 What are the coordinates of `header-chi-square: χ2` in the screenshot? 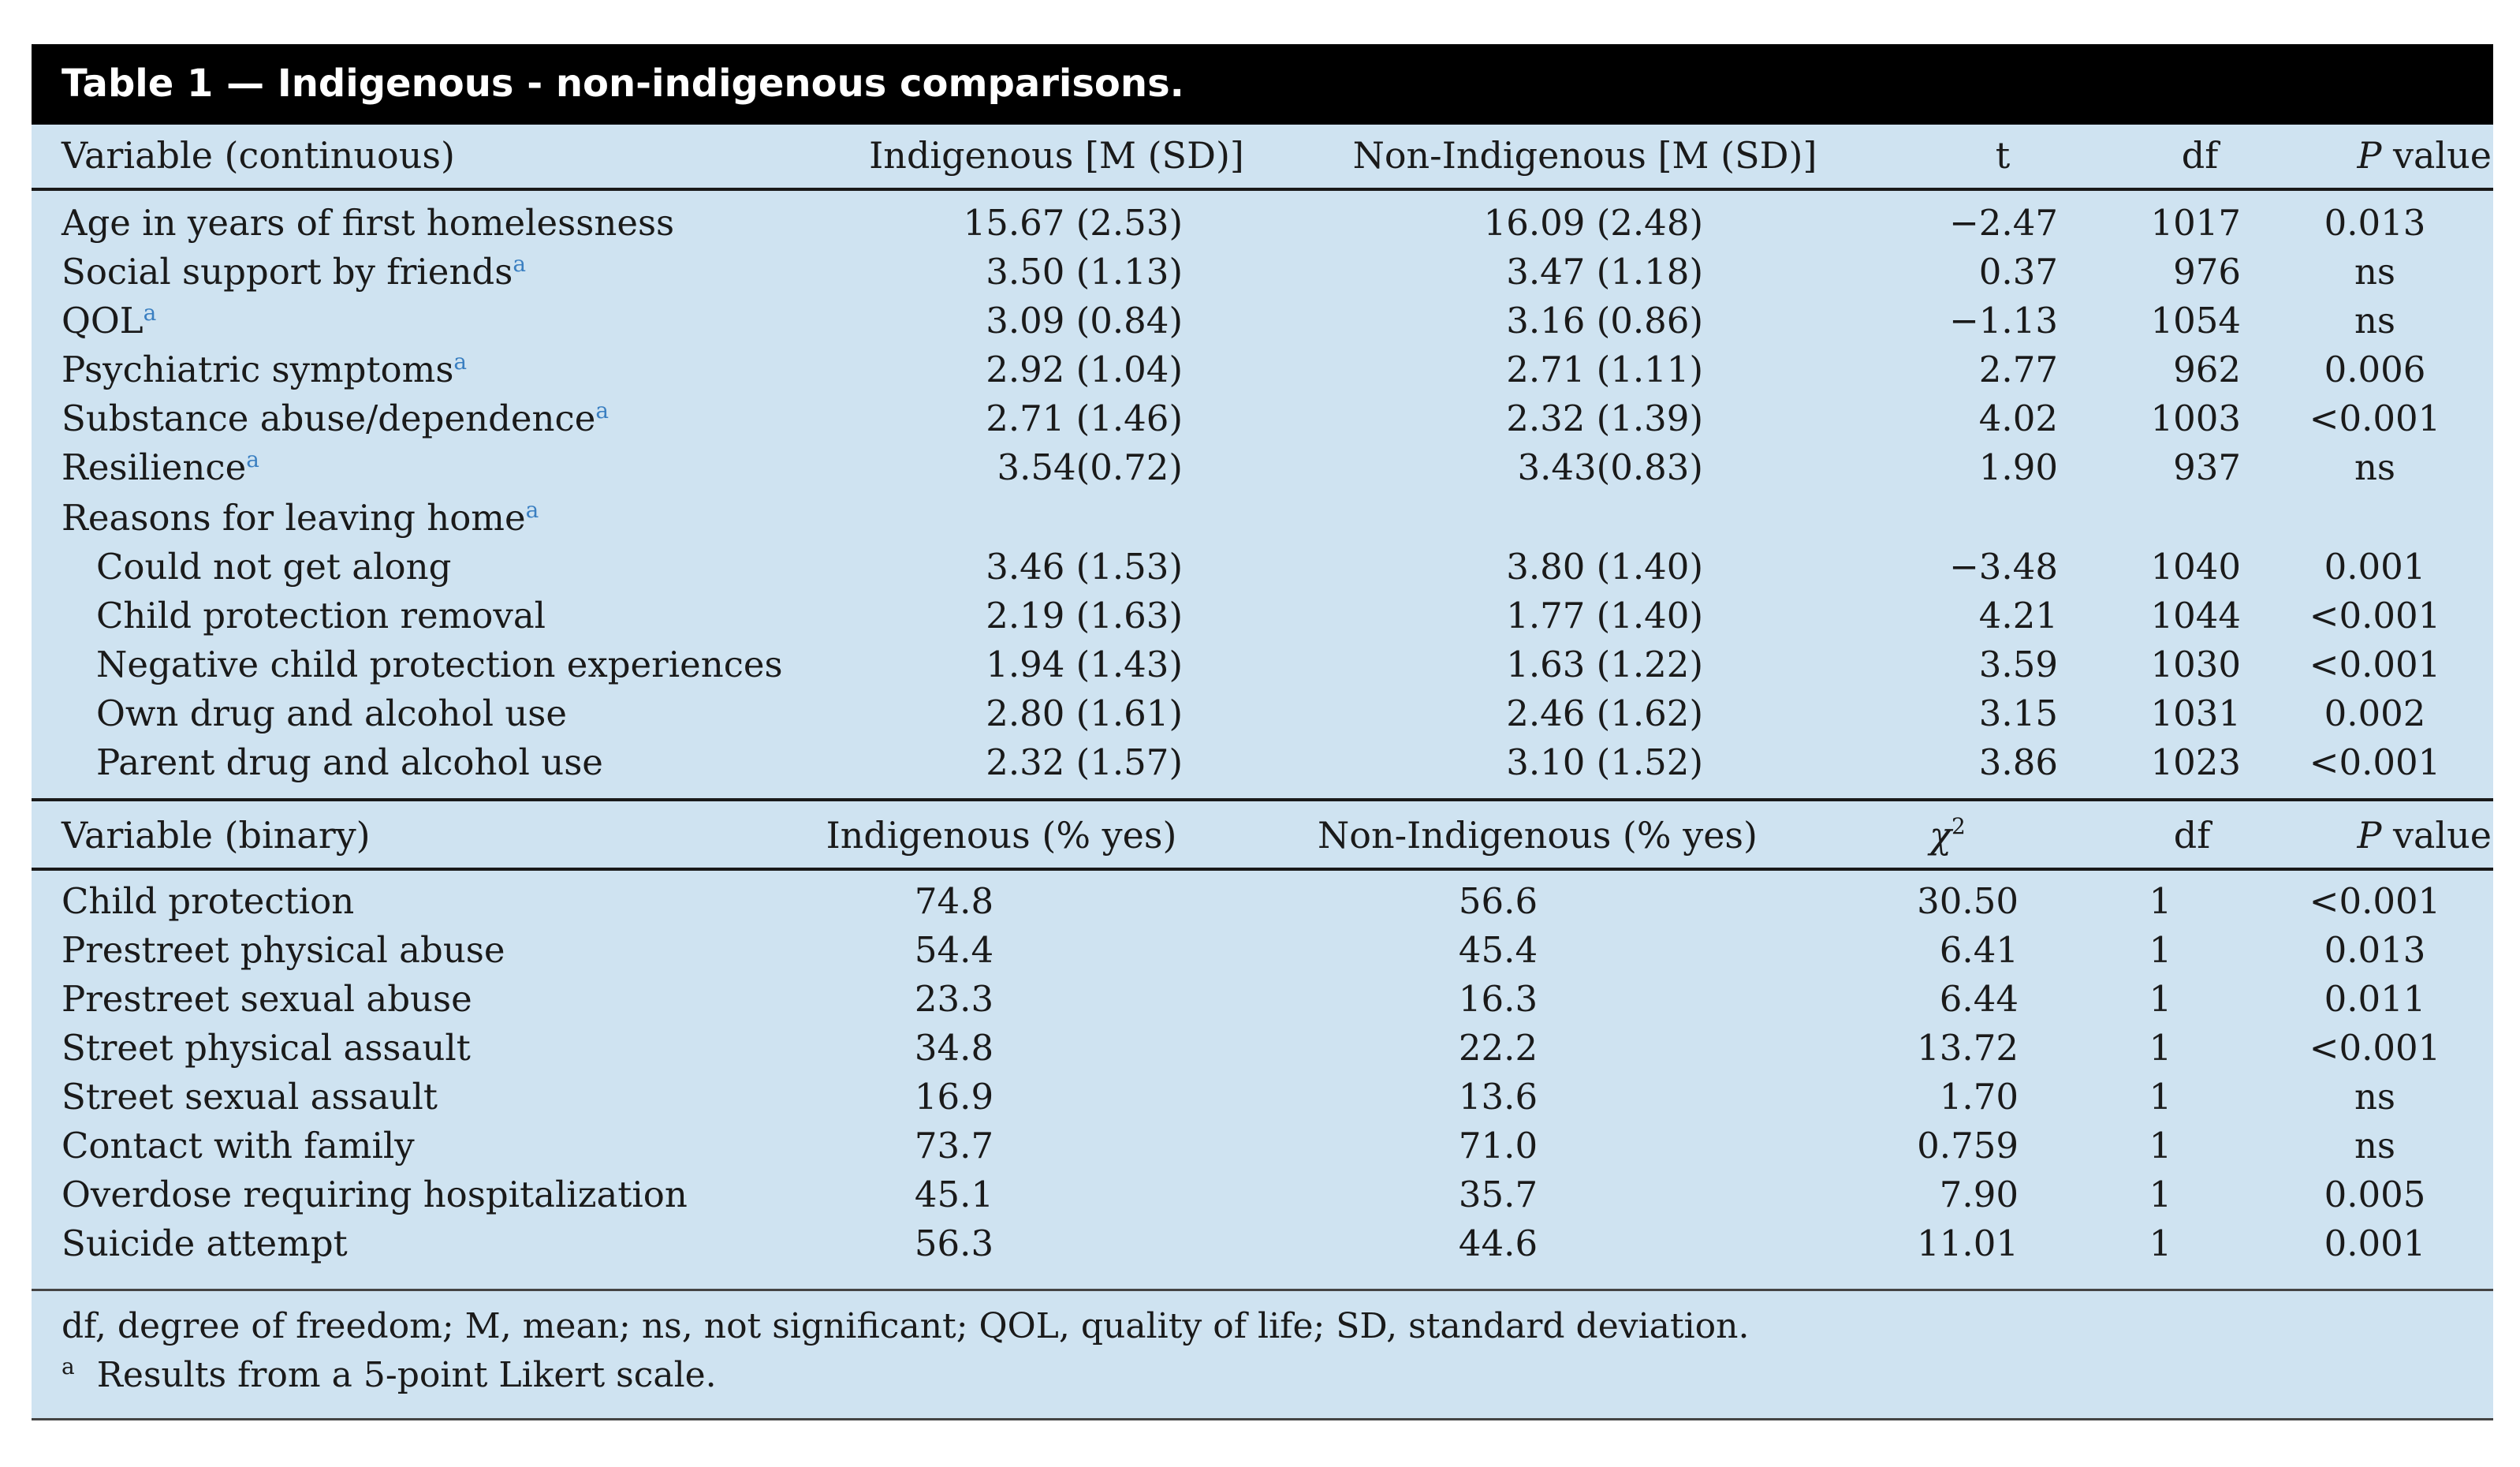 It's located at (1947, 835).